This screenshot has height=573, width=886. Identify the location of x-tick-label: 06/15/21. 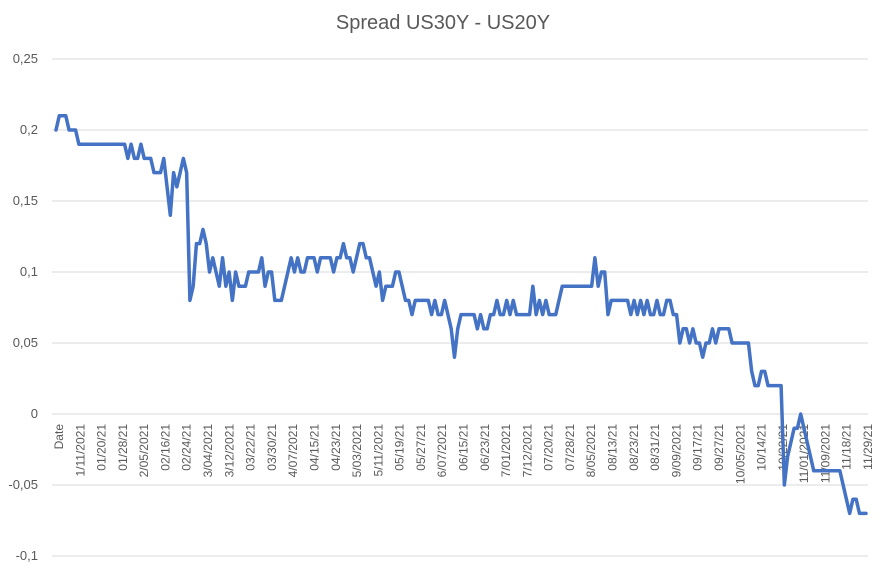
(464, 447).